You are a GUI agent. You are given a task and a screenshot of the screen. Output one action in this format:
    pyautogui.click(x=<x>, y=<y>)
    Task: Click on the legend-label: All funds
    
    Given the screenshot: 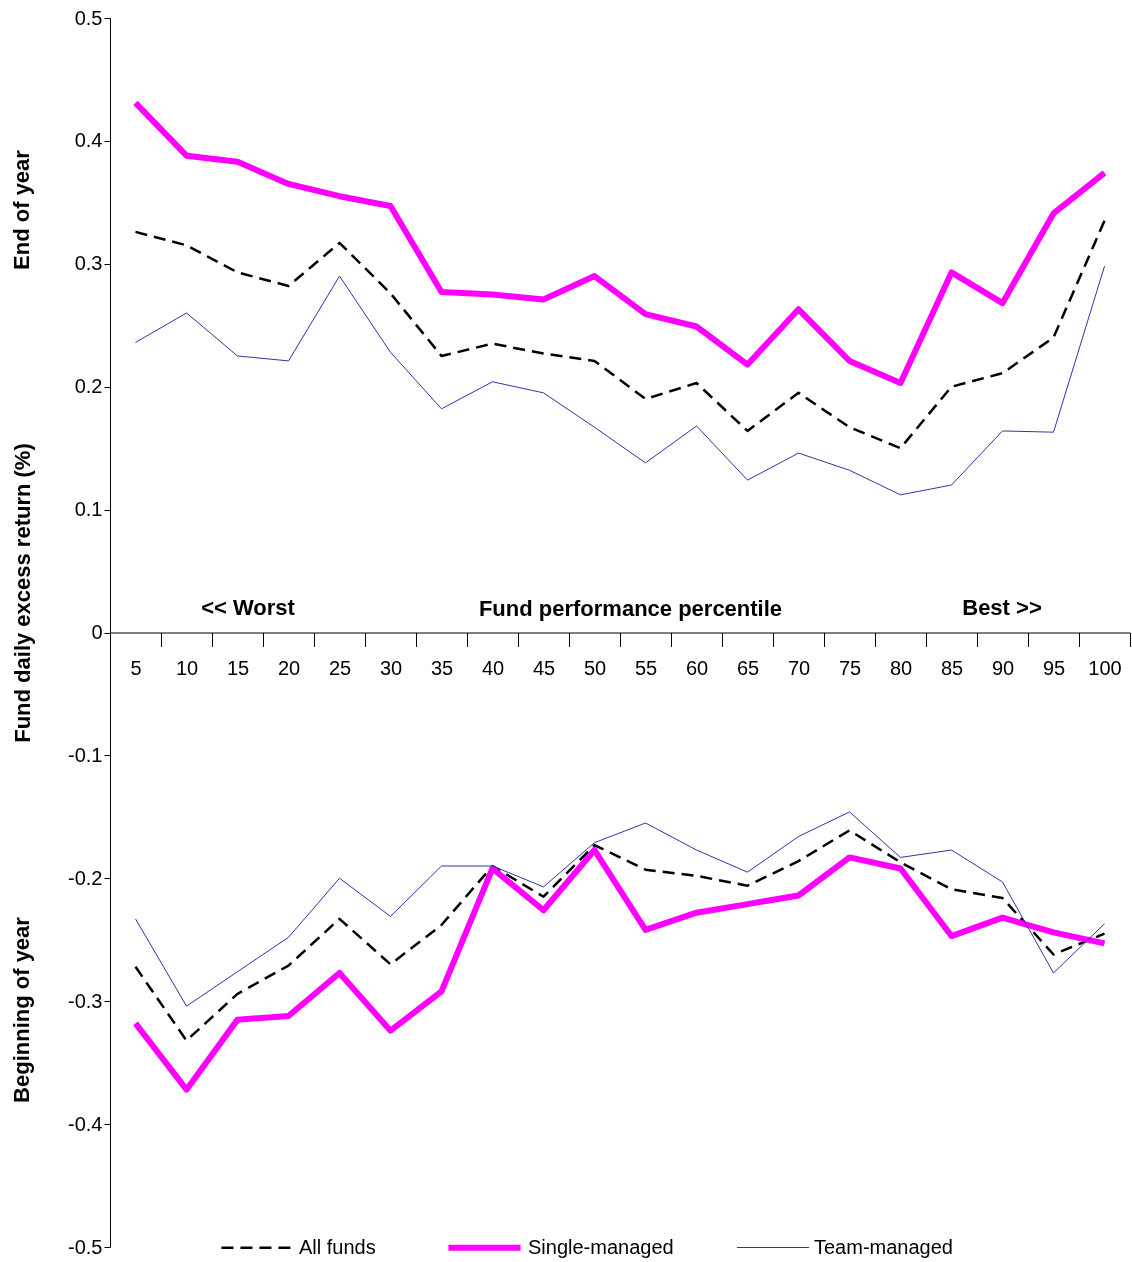 What is the action you would take?
    pyautogui.click(x=337, y=1246)
    